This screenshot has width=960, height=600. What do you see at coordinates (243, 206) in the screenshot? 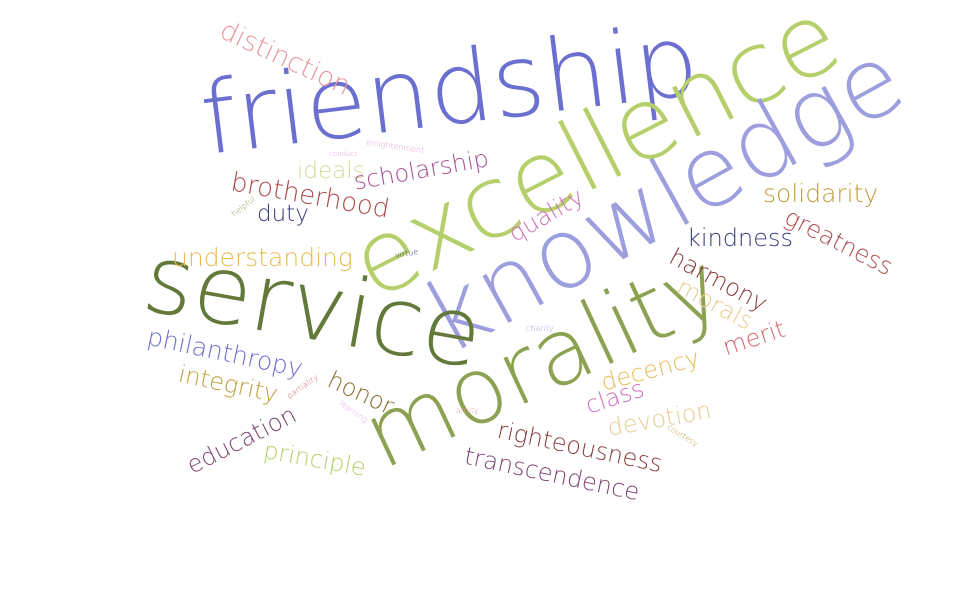
I see `word-helpful: helpful` at bounding box center [243, 206].